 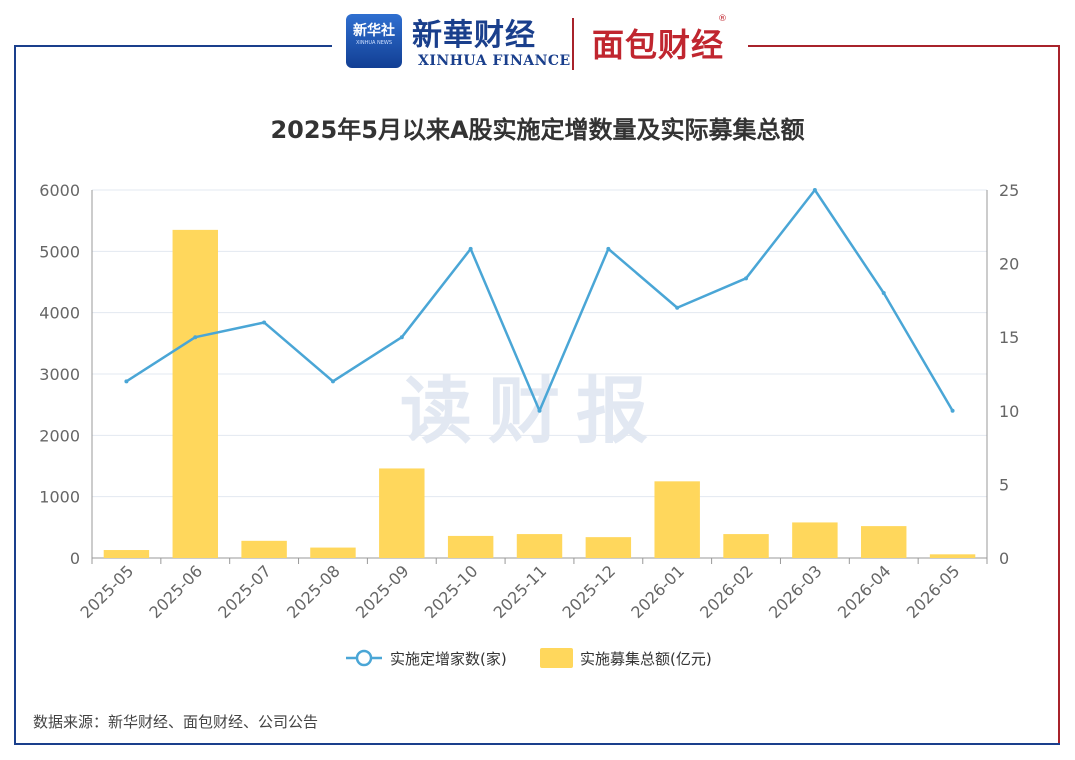 What do you see at coordinates (448, 659) in the screenshot?
I see `legend-line-label: 实施定增家数(家)` at bounding box center [448, 659].